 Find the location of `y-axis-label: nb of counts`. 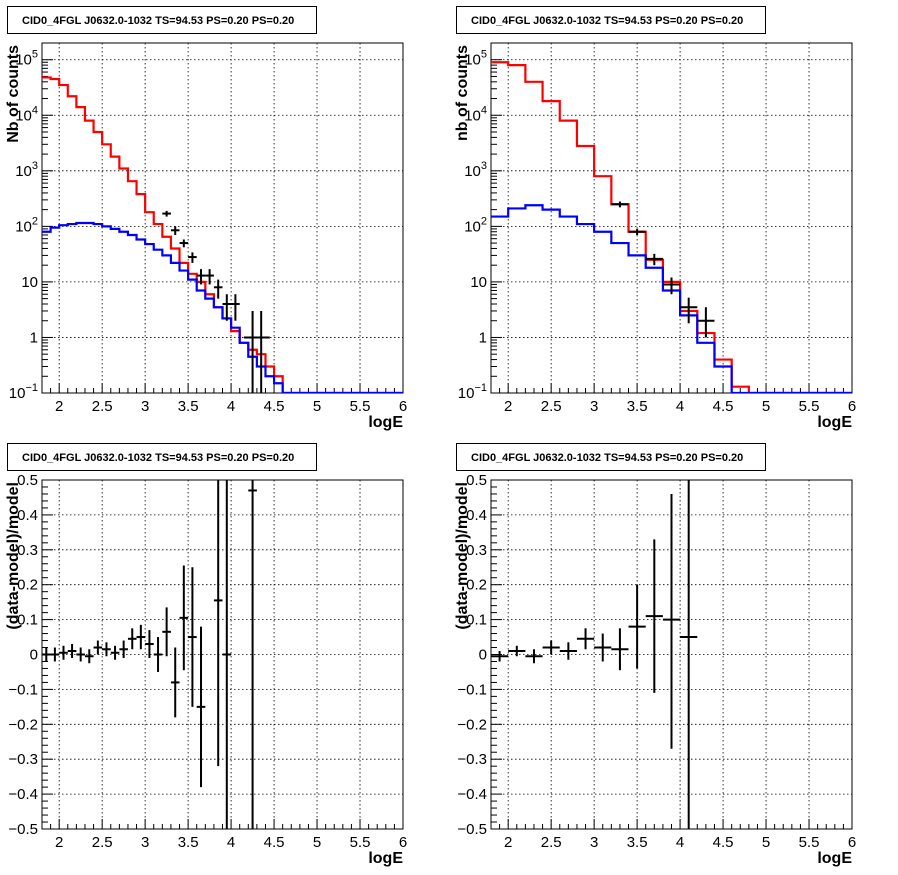

y-axis-label: nb of counts is located at coordinates (462, 93).